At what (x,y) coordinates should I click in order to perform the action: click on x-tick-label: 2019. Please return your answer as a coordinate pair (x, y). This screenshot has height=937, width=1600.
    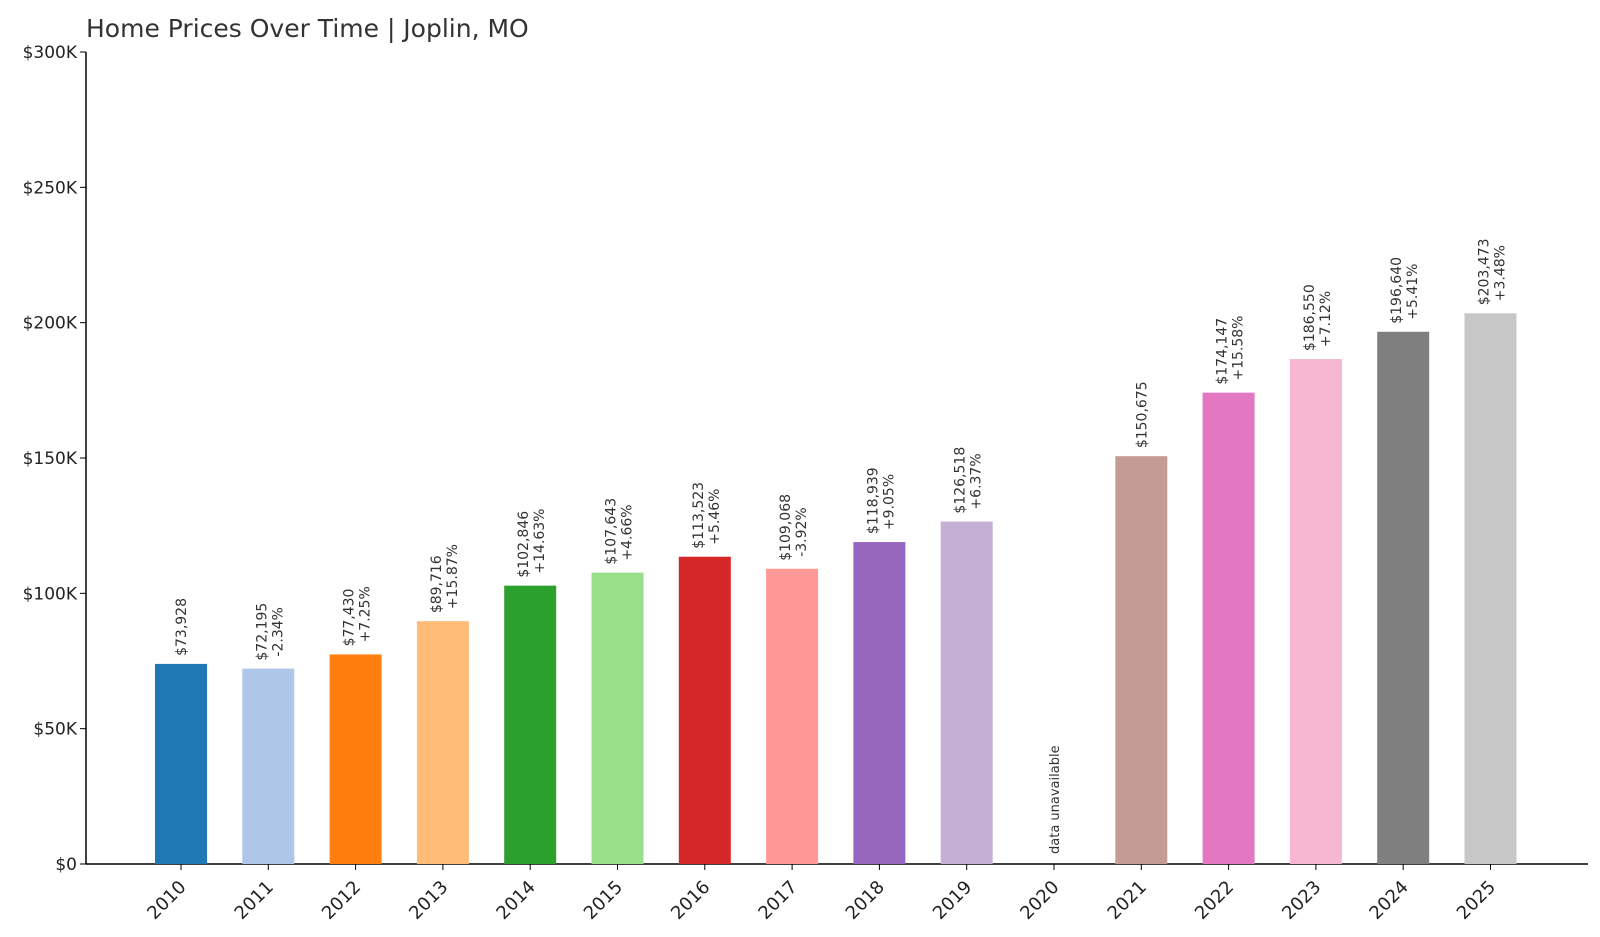
    Looking at the image, I should click on (952, 900).